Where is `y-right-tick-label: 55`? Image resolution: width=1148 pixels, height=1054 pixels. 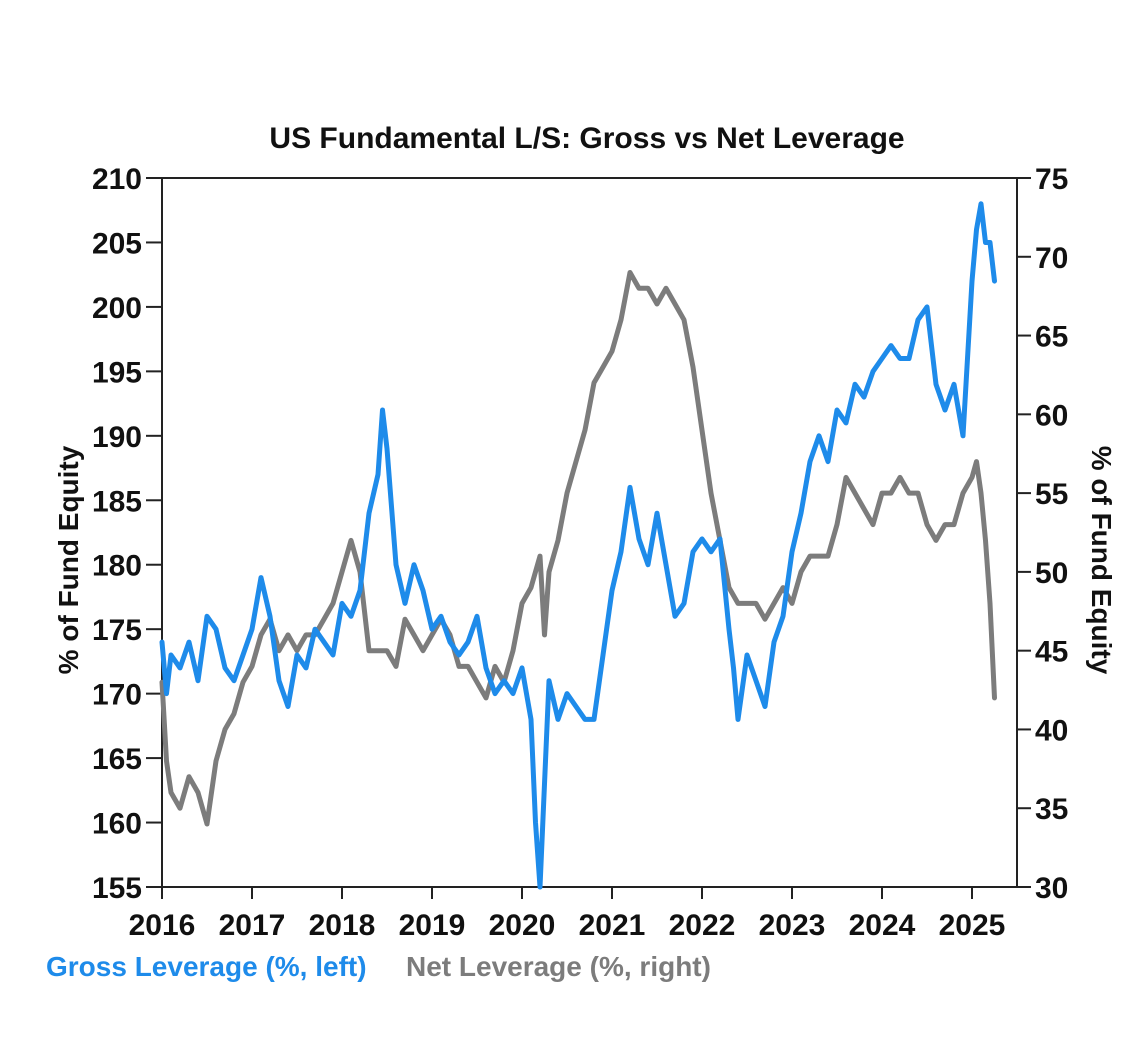 y-right-tick-label: 55 is located at coordinates (1051, 494).